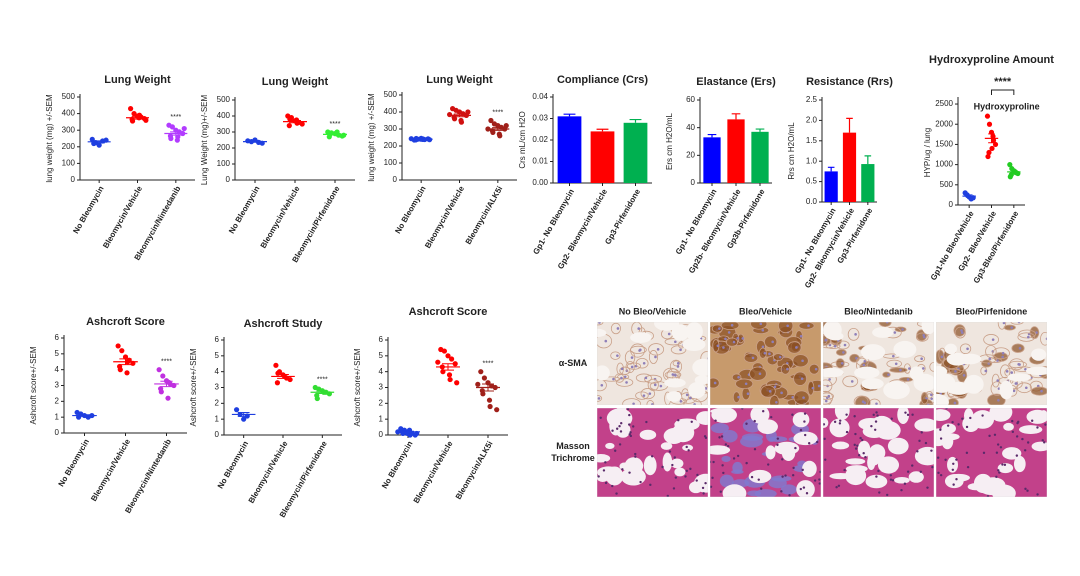  I want to click on y-axis-label: lung weight (mg) +/-SEM, so click(49, 138).